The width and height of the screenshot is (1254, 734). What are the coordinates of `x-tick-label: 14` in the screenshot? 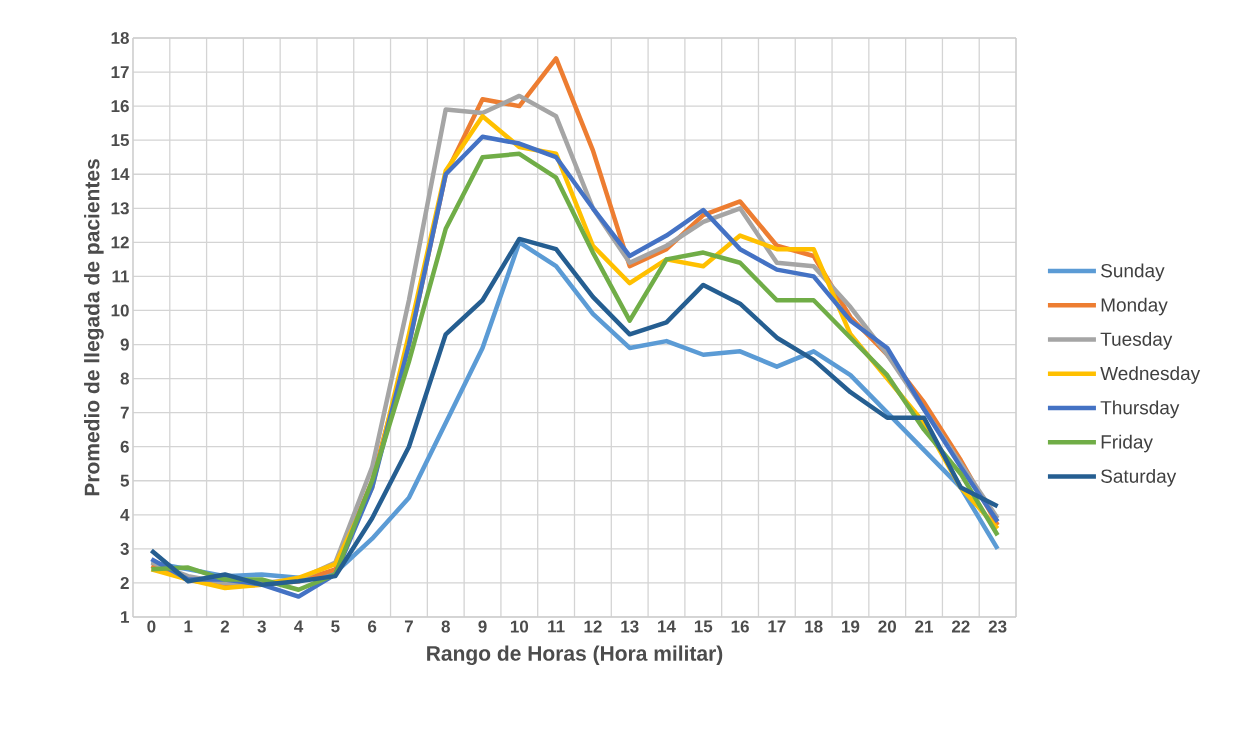 It's located at (667, 626).